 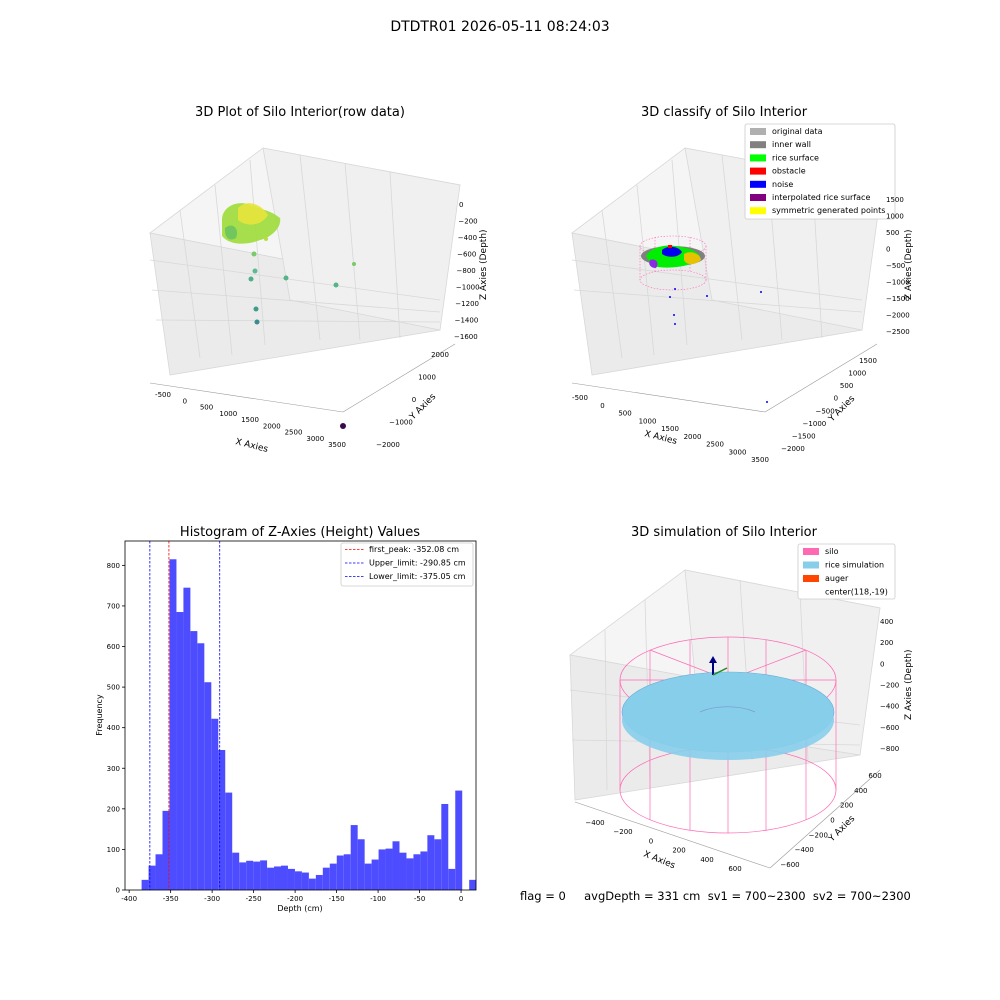 What do you see at coordinates (250, 420) in the screenshot?
I see `raw-x-tick-label: 1500` at bounding box center [250, 420].